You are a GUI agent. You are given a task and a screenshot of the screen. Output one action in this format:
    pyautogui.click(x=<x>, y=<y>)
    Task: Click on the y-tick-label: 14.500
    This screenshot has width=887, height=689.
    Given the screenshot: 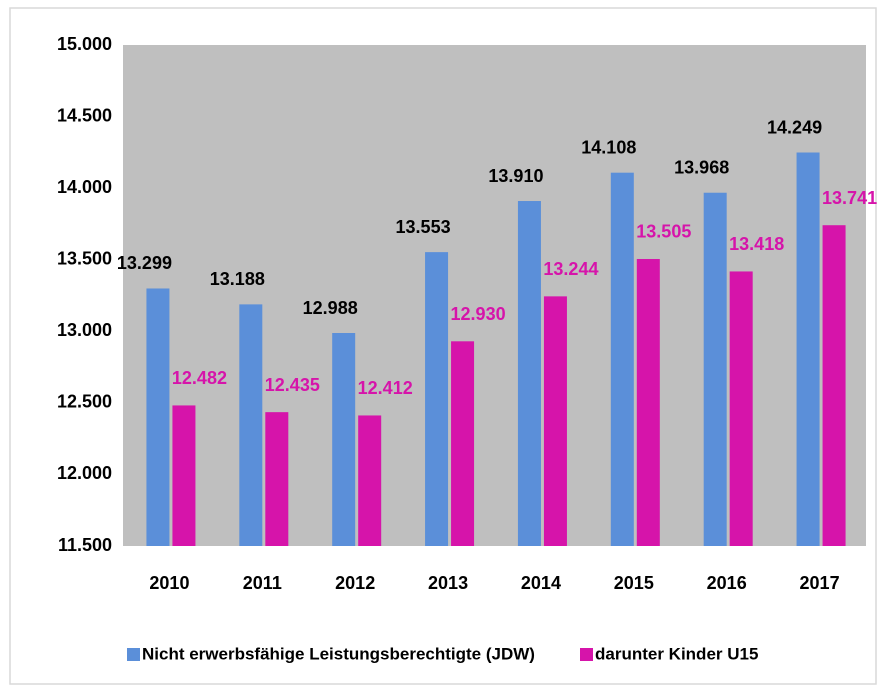 What is the action you would take?
    pyautogui.click(x=84, y=115)
    